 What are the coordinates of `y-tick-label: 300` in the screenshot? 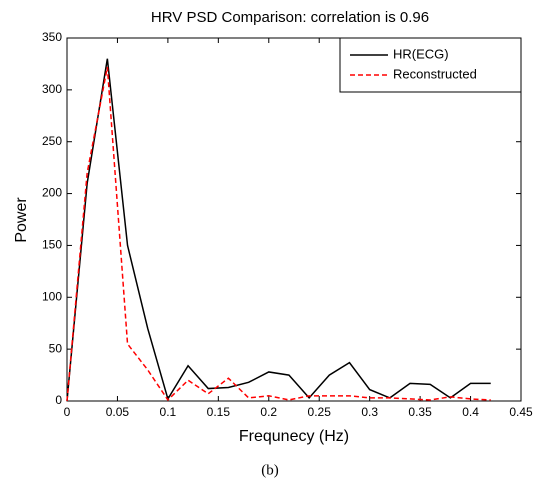 It's located at (52, 89).